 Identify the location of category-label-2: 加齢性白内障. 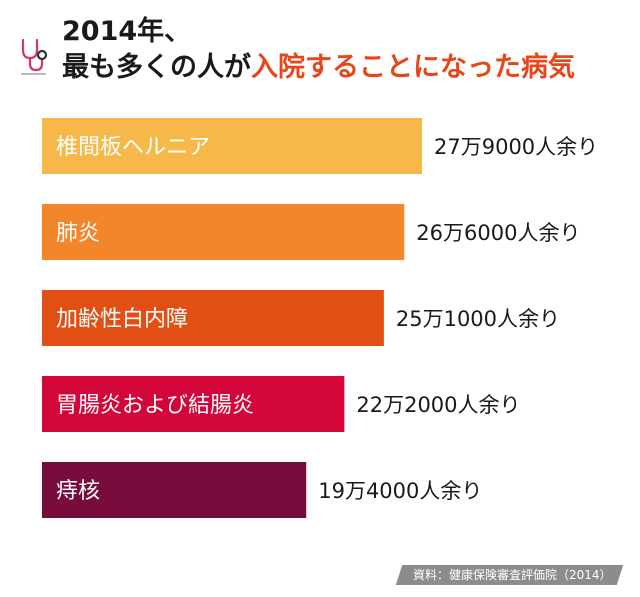
(122, 319).